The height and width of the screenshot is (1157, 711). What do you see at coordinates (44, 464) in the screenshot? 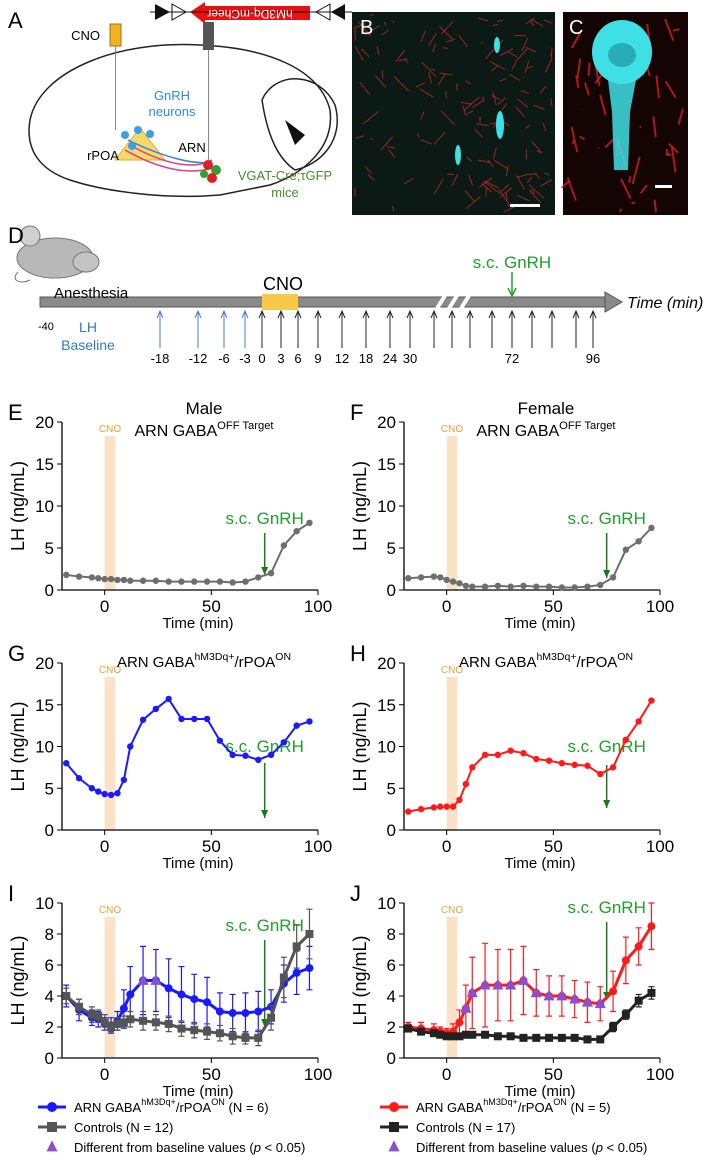
I see `y-tick-label: 15` at bounding box center [44, 464].